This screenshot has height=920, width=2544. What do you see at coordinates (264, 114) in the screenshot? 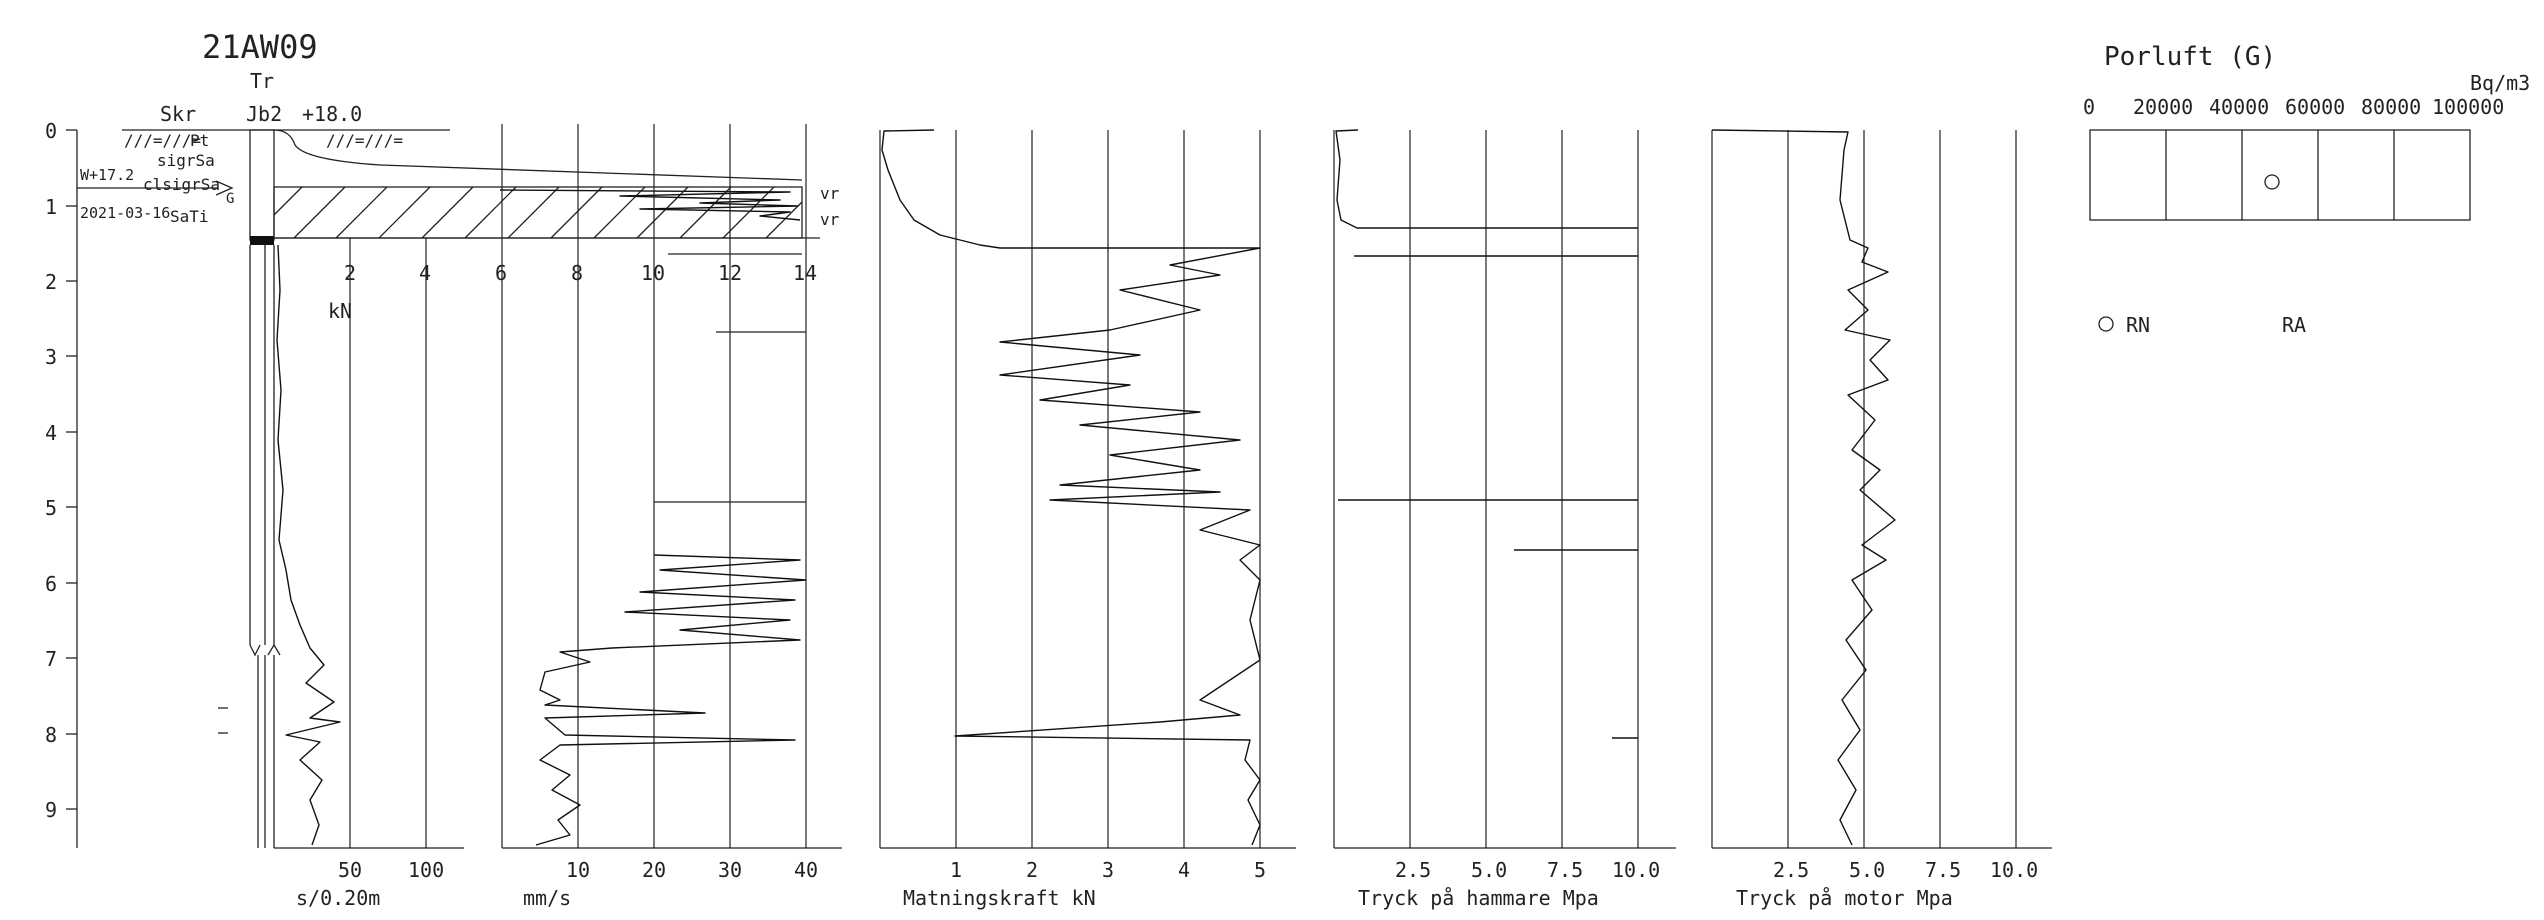
I see `jb-label: Jb2` at bounding box center [264, 114].